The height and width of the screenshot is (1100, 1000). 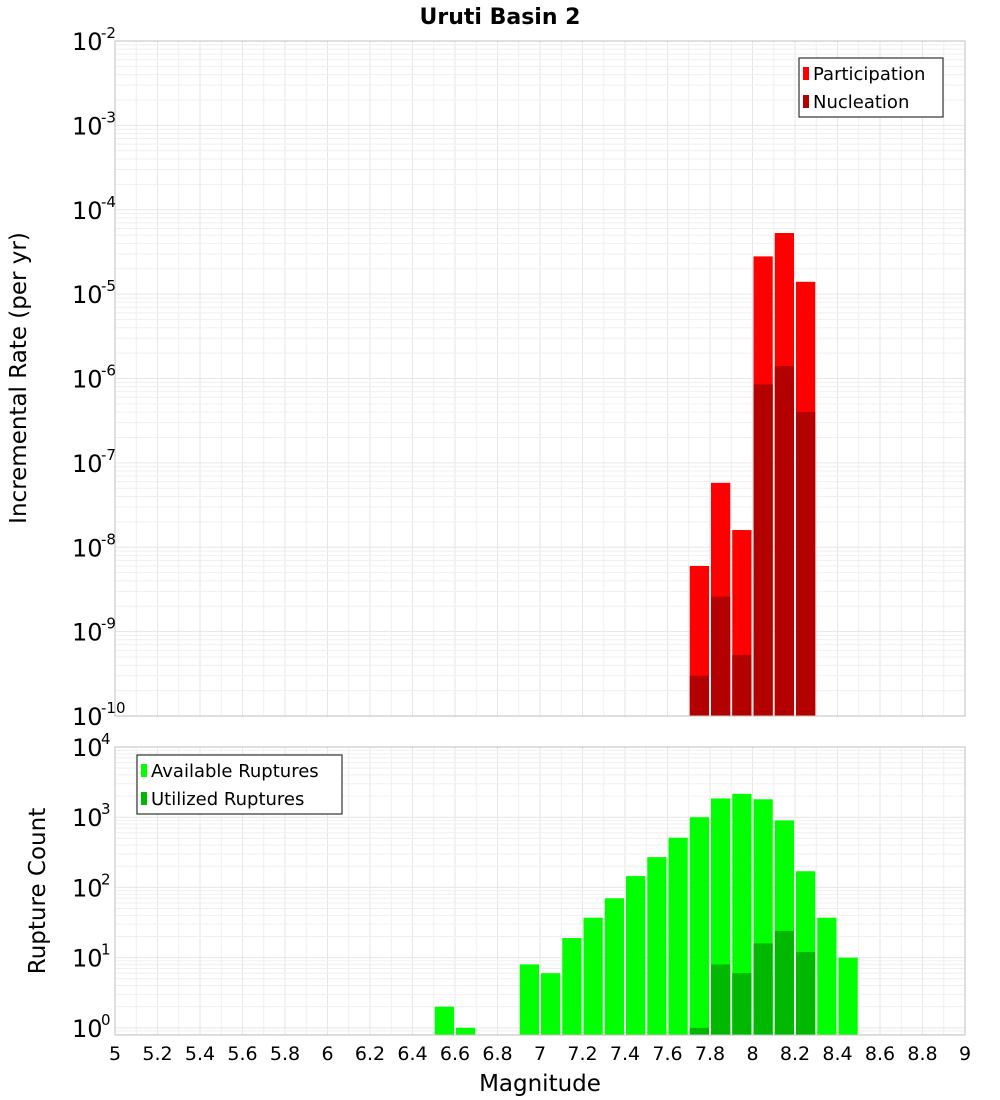 What do you see at coordinates (200, 1054) in the screenshot?
I see `x-tick-label: 5.4` at bounding box center [200, 1054].